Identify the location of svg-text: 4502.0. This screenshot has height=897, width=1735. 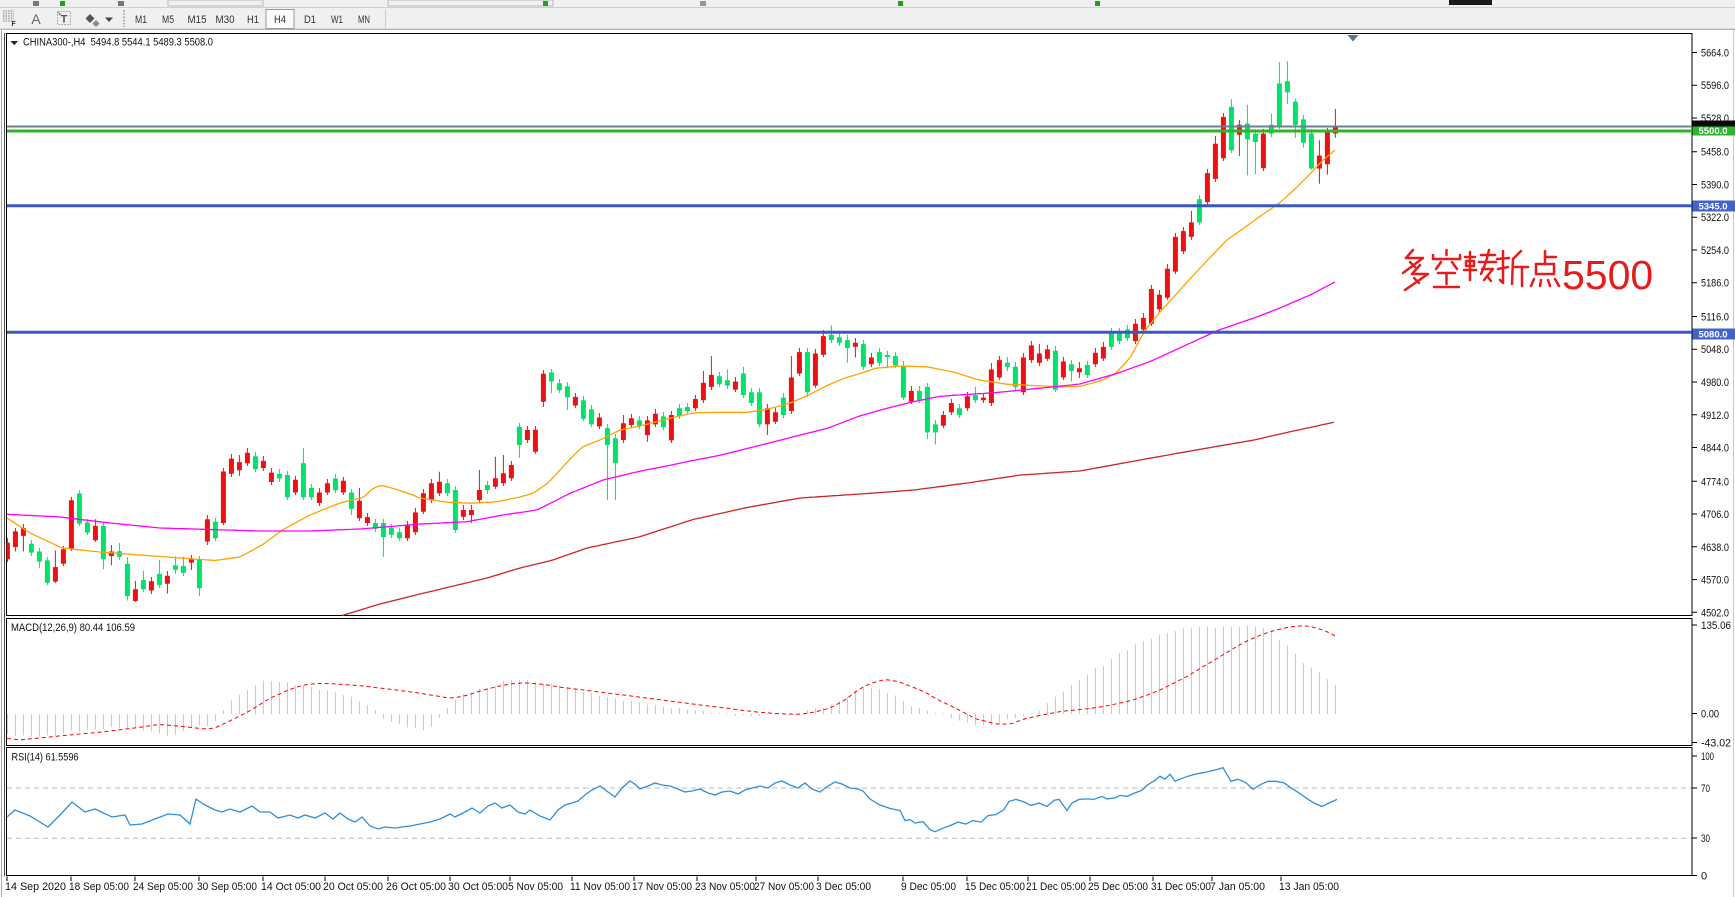
(1715, 613).